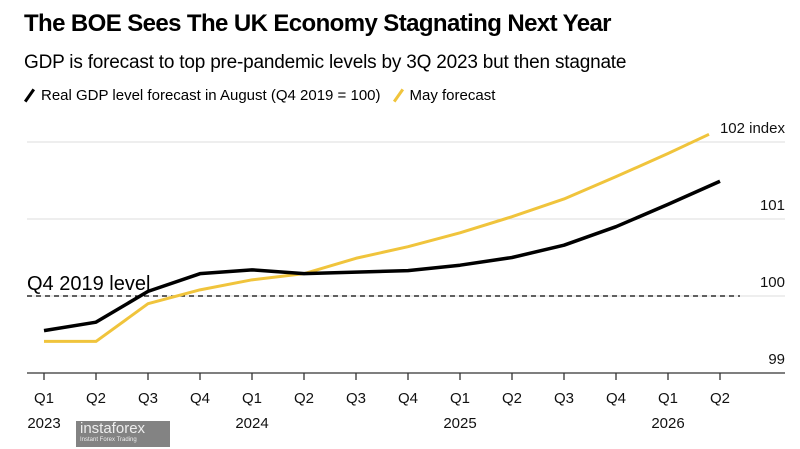  Describe the element at coordinates (113, 428) in the screenshot. I see `watermark-brand: instaforex` at that location.